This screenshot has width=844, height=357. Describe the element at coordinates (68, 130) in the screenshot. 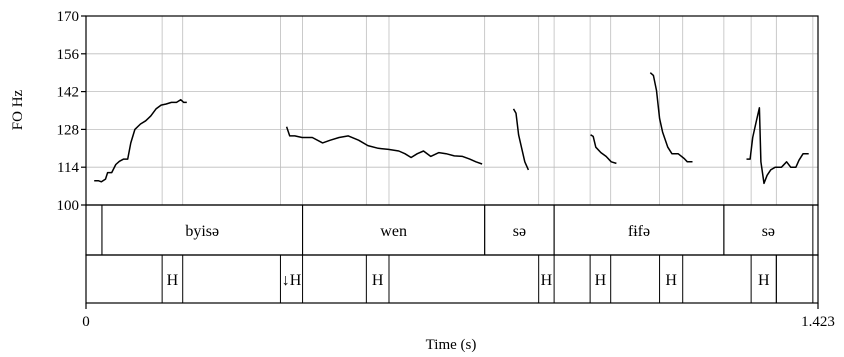

I see `y-tick-label: 128` at that location.